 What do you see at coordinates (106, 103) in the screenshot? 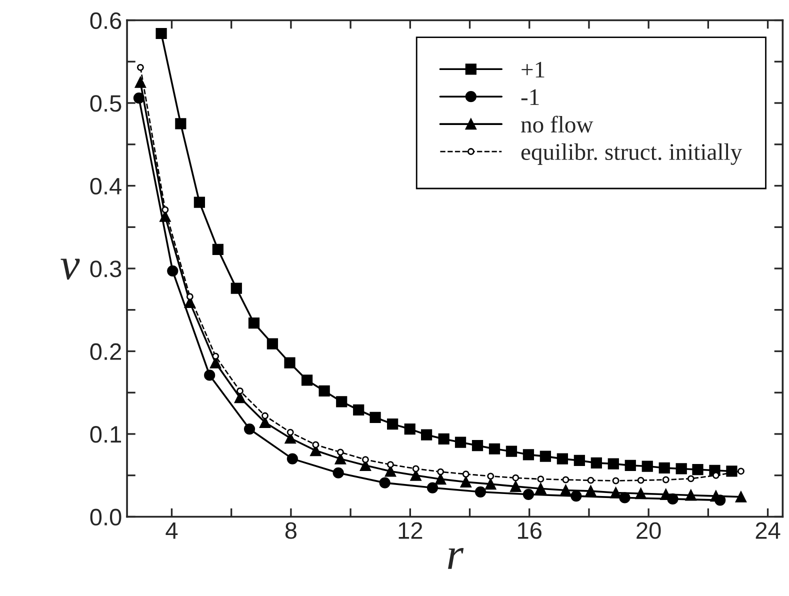
I see `y-tick-label: 0.5` at bounding box center [106, 103].